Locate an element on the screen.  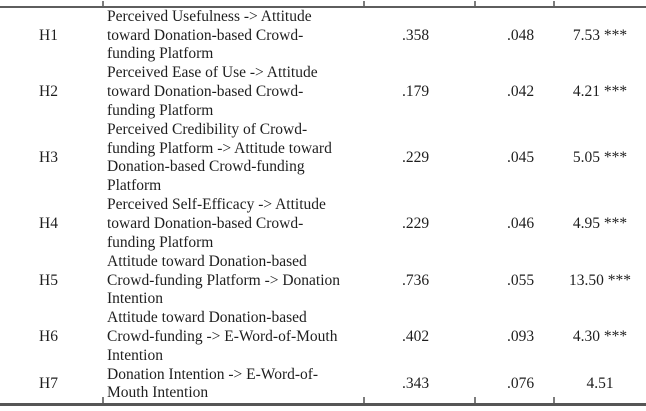
standard-error-value: .076 is located at coordinates (520, 384).